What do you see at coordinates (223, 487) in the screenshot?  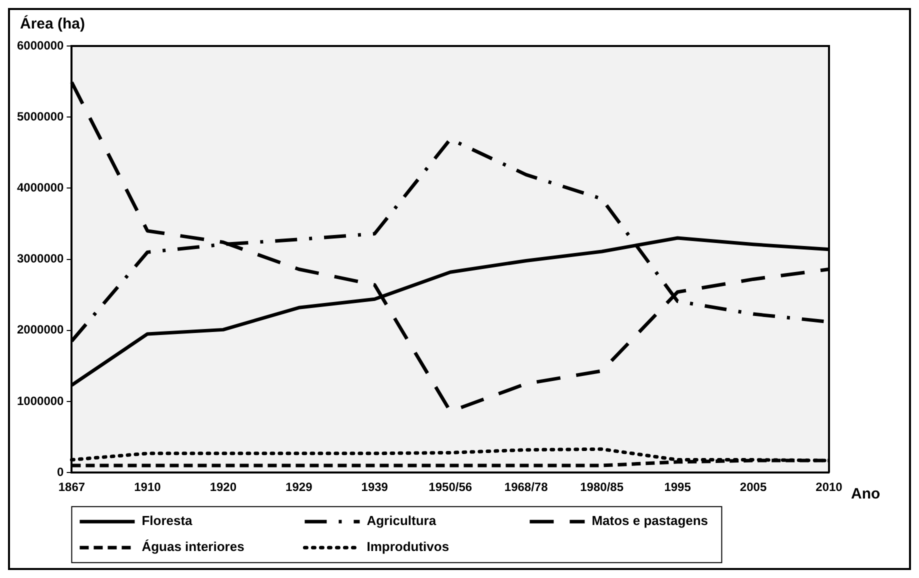 I see `x-tick-label: 1920` at bounding box center [223, 487].